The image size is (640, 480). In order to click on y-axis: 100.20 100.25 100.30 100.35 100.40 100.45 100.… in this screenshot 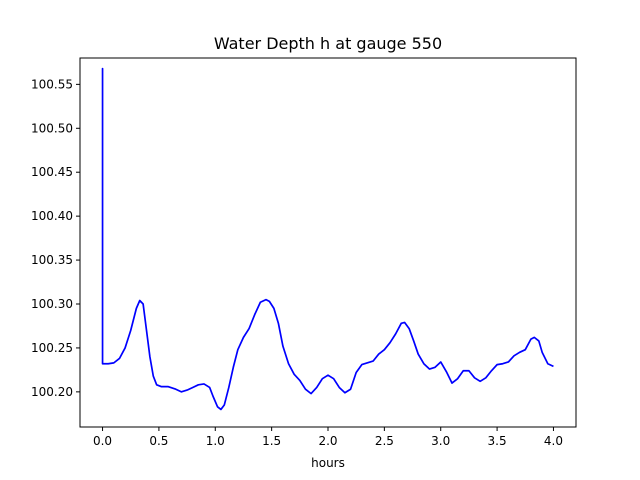, I will do `click(55, 238)`.